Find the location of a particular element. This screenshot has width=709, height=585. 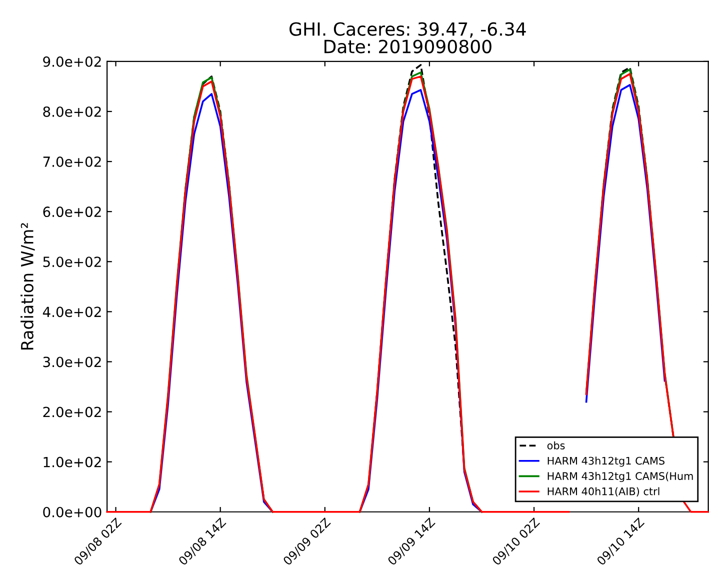

chart-title: GHI. Caceres: 39.47, -6.34 Date: 2019090800 is located at coordinates (408, 38).